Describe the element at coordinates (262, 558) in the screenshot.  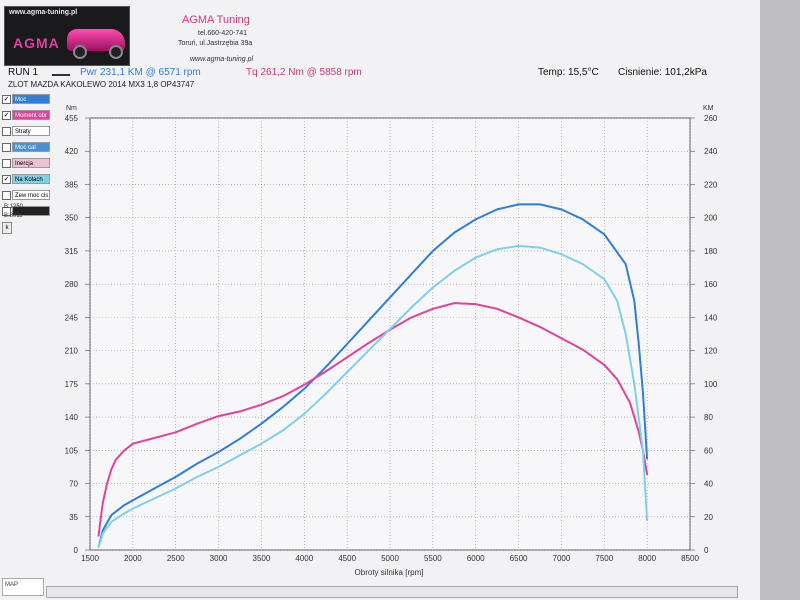
I see `x-tick-label: 3500` at that location.